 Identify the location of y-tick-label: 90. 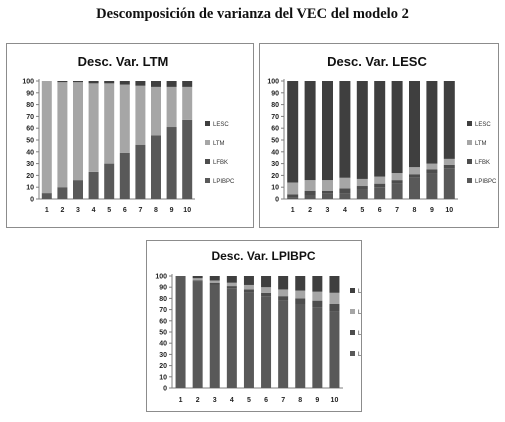
(163, 288).